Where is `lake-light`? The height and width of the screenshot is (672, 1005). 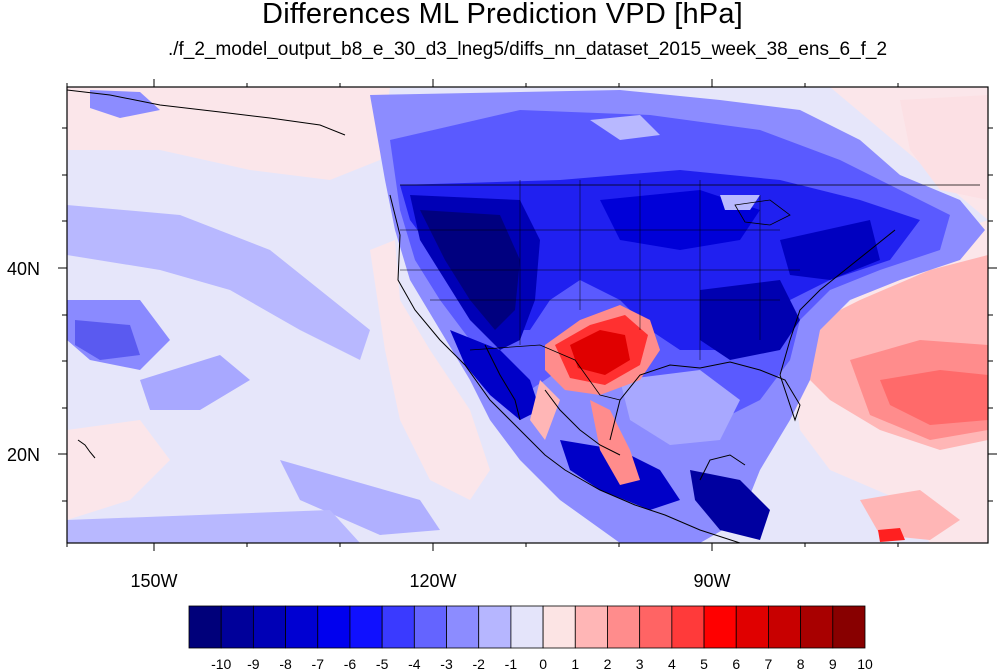 lake-light is located at coordinates (740, 202).